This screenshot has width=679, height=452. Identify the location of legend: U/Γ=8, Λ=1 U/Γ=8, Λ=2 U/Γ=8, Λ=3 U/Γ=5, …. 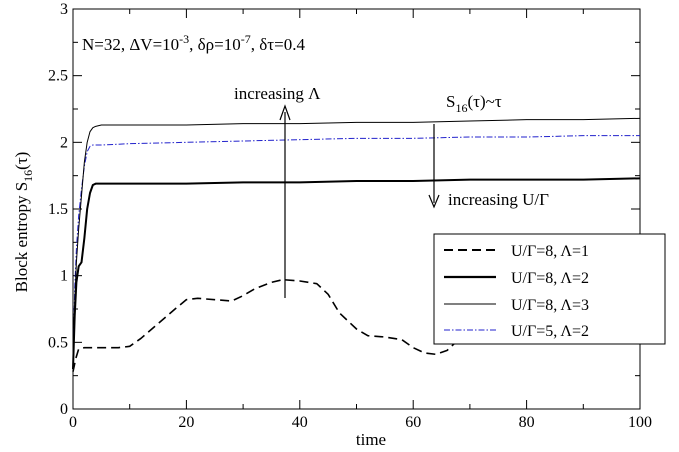
(549, 289).